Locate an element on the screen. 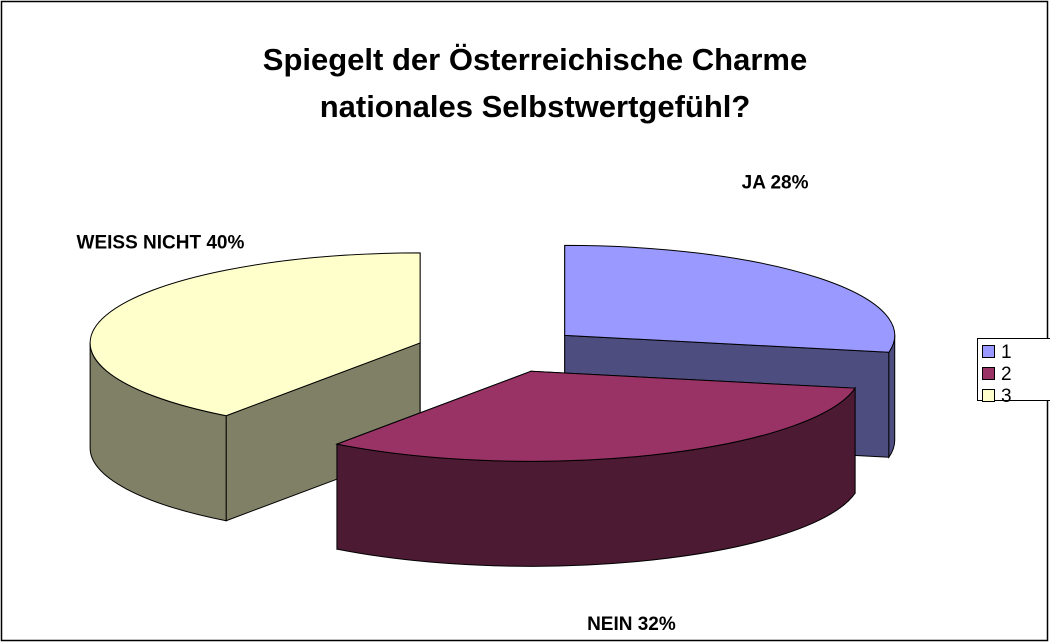  slice-side is located at coordinates (892, 397).